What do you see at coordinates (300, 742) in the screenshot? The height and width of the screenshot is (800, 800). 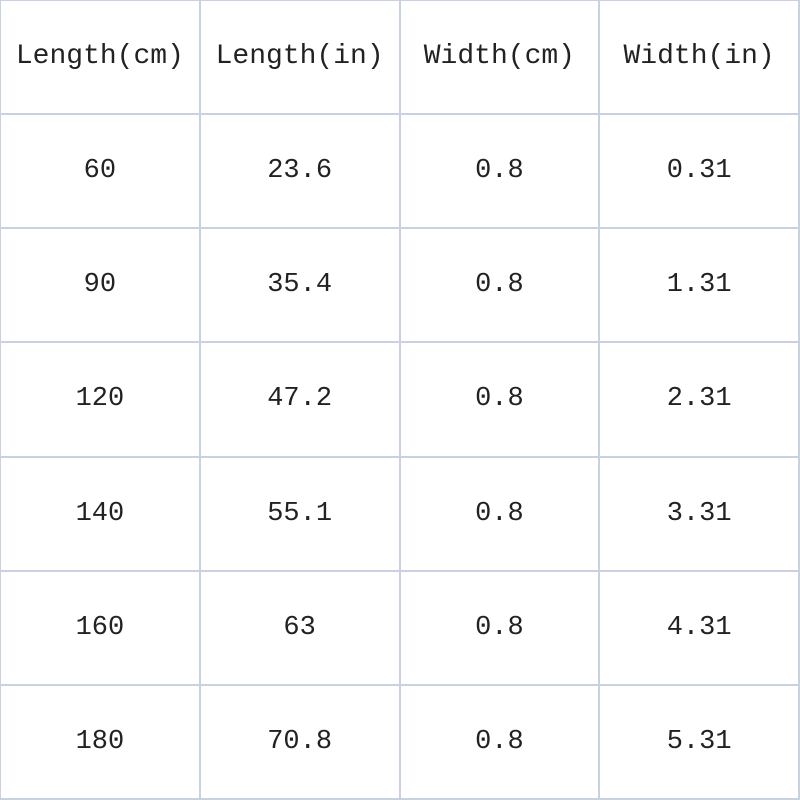 I see `table-cell: 70.8` at bounding box center [300, 742].